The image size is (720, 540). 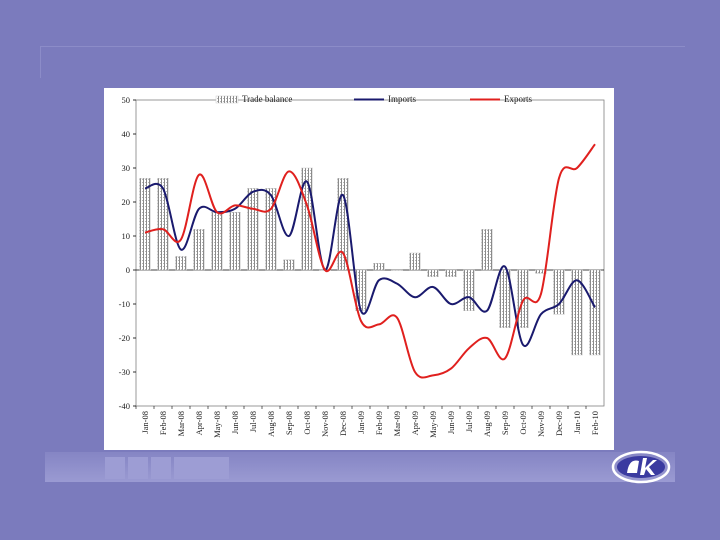 I want to click on legend-label: Imports, so click(x=402, y=99).